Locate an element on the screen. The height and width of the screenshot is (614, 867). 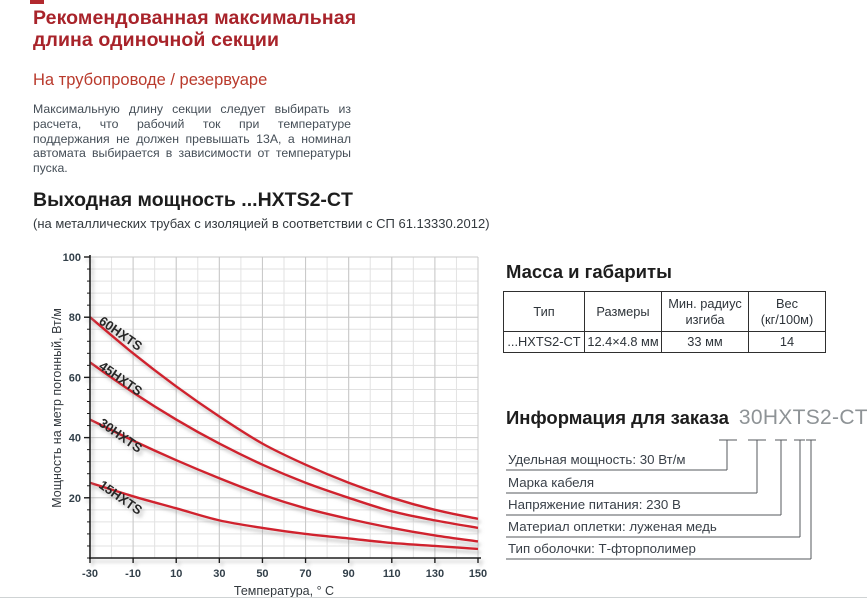
power-curve-45HXTS is located at coordinates (284, 445).